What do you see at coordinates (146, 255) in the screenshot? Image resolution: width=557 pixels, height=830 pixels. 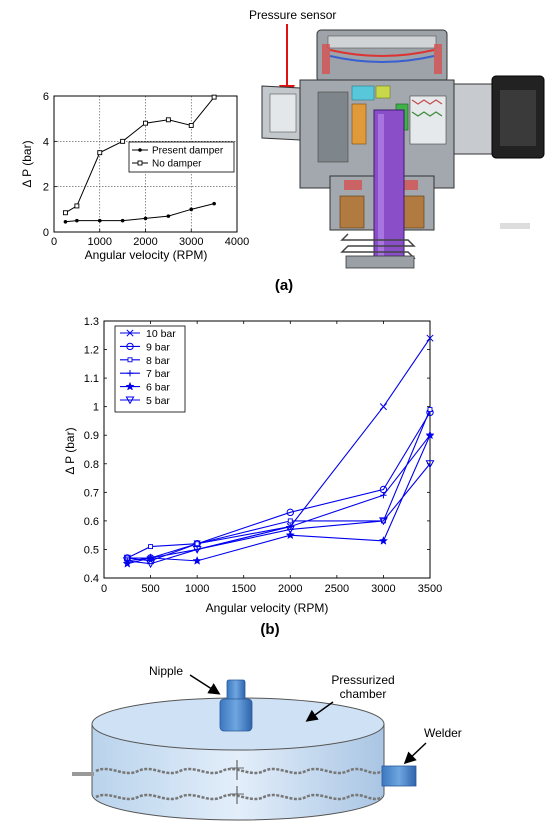 I see `chart-a-xlabel: Angular velocity (RPM)` at bounding box center [146, 255].